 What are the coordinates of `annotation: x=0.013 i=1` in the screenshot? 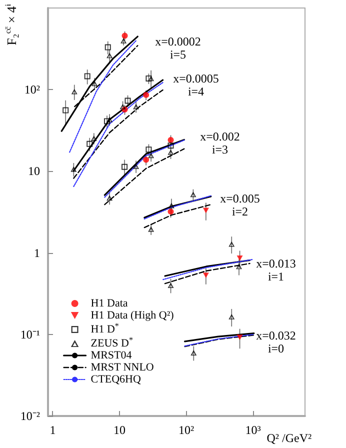 It's located at (276, 270).